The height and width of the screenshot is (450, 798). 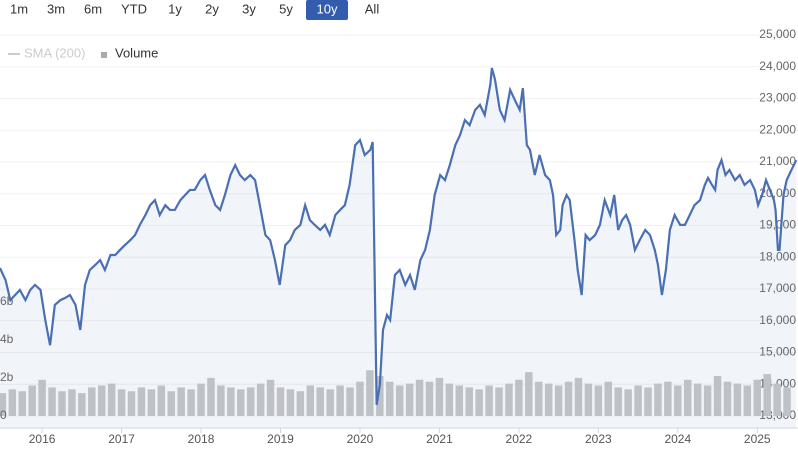 I want to click on y2-tick-label: 2b, so click(x=7, y=377).